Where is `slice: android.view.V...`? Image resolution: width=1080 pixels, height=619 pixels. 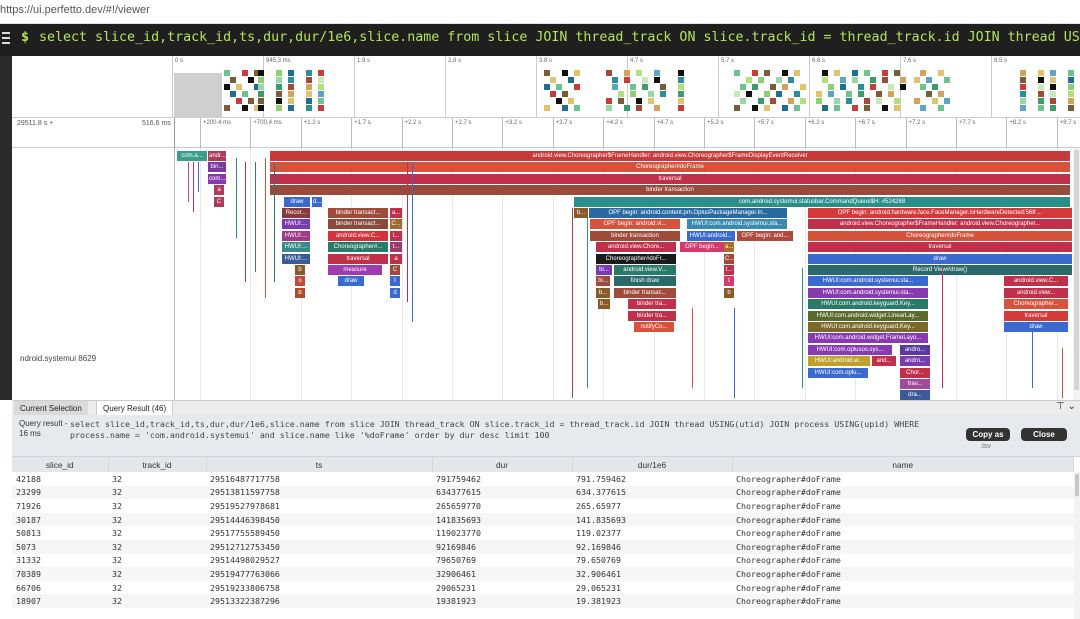
slice: android.view.V... is located at coordinates (645, 270).